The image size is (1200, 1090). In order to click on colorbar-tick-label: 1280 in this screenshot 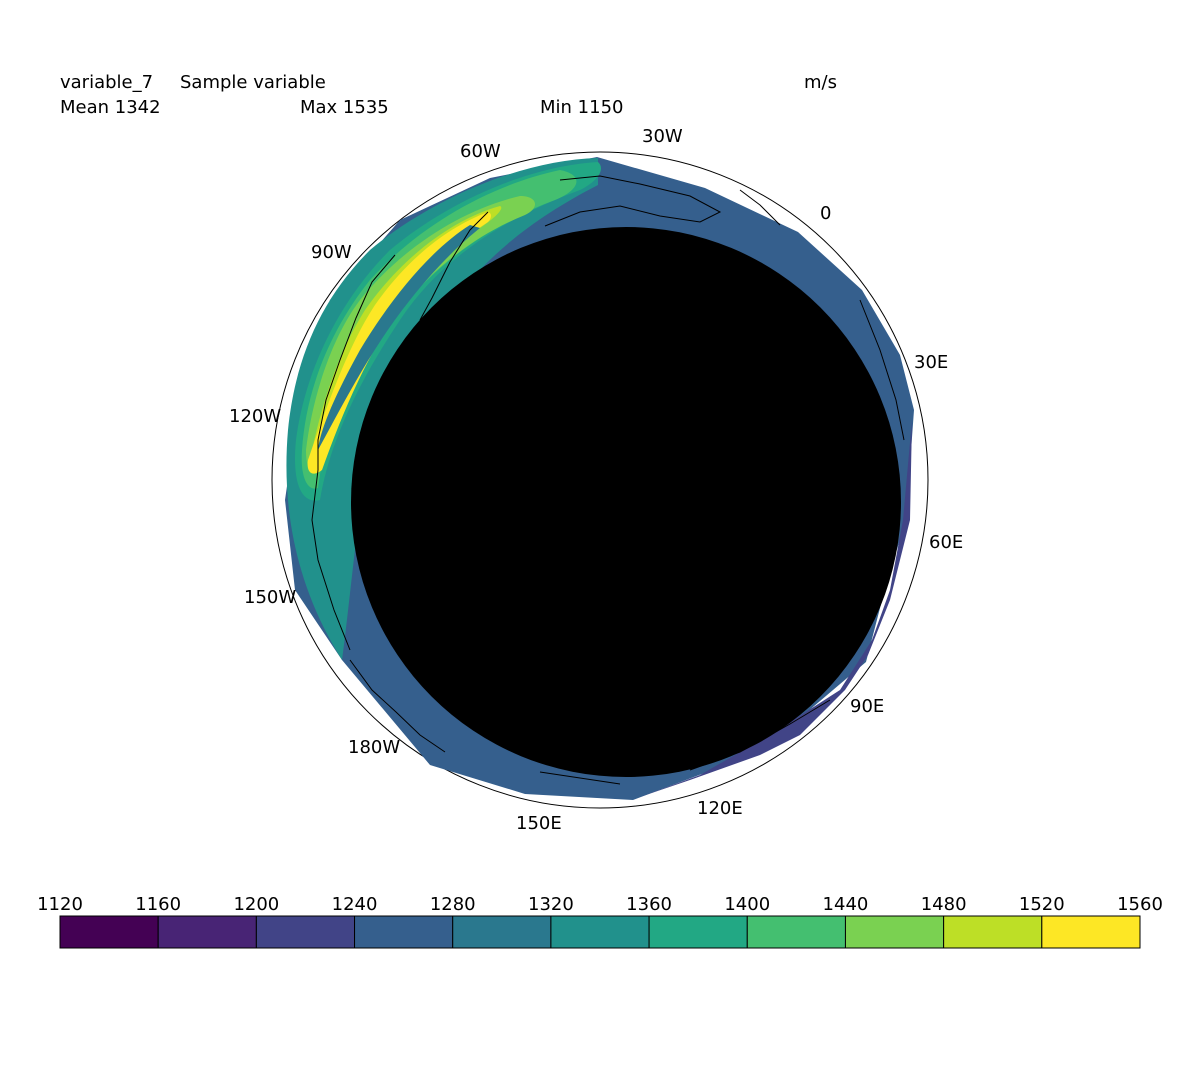, I will do `click(453, 904)`.